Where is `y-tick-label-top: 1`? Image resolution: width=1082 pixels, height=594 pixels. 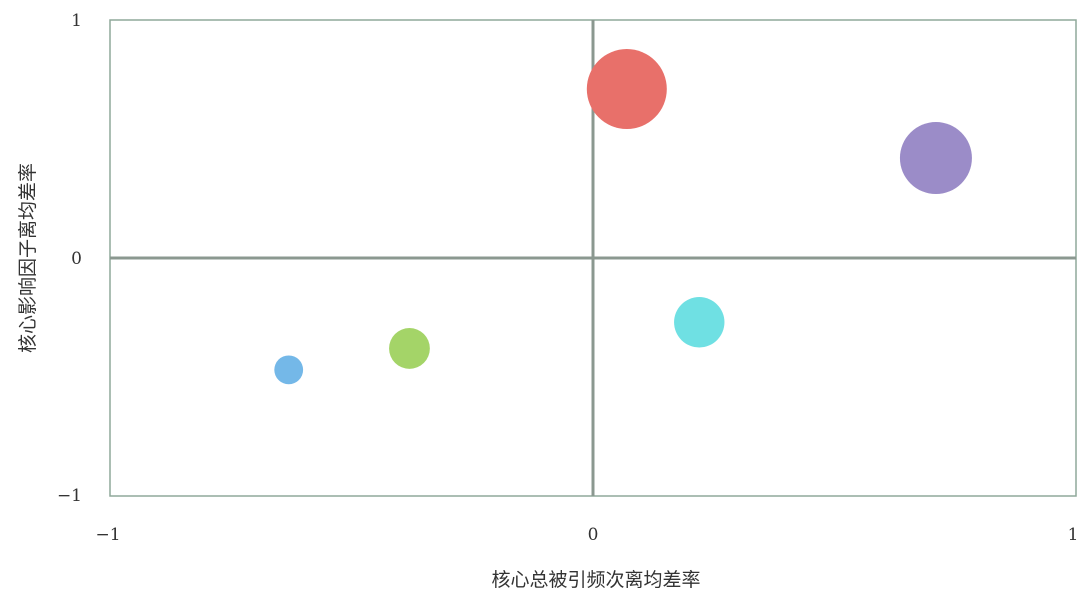 y-tick-label-top: 1 is located at coordinates (76, 21).